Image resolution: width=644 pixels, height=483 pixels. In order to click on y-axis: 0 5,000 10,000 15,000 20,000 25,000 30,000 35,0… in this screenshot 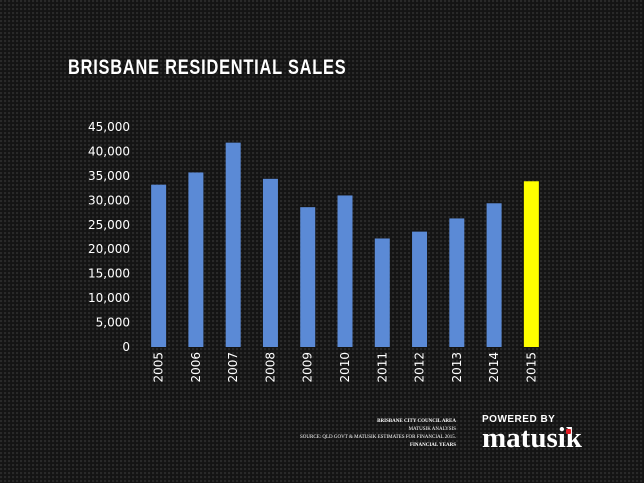, I will do `click(109, 237)`.